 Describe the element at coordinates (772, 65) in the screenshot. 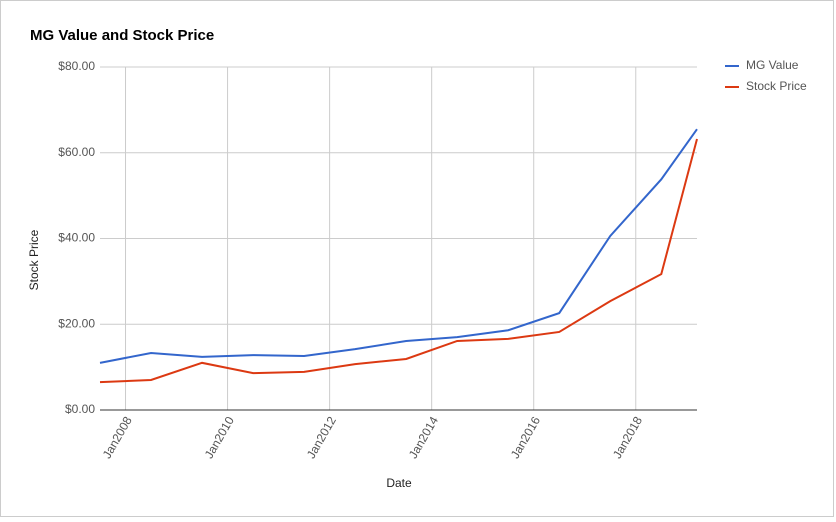

I see `legend-label: MG Value` at that location.